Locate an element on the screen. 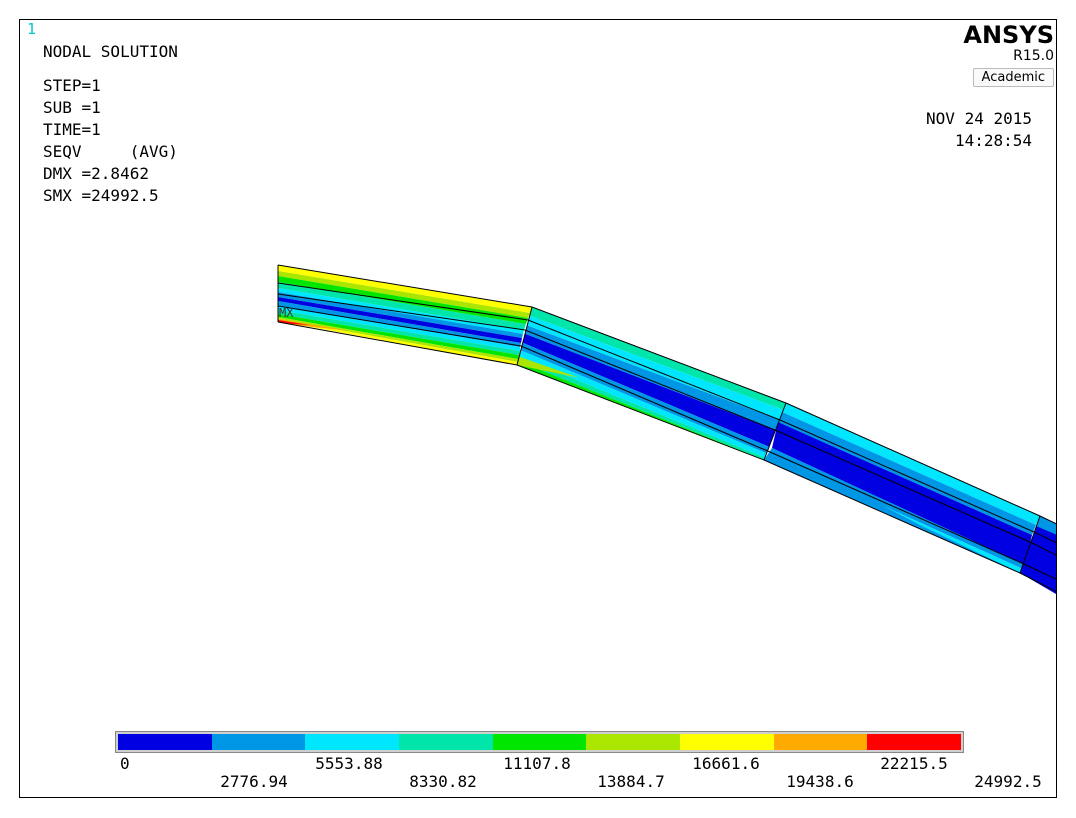 Image resolution: width=1076 pixels, height=818 pixels. legend-value-6: 16661.6 is located at coordinates (726, 763).